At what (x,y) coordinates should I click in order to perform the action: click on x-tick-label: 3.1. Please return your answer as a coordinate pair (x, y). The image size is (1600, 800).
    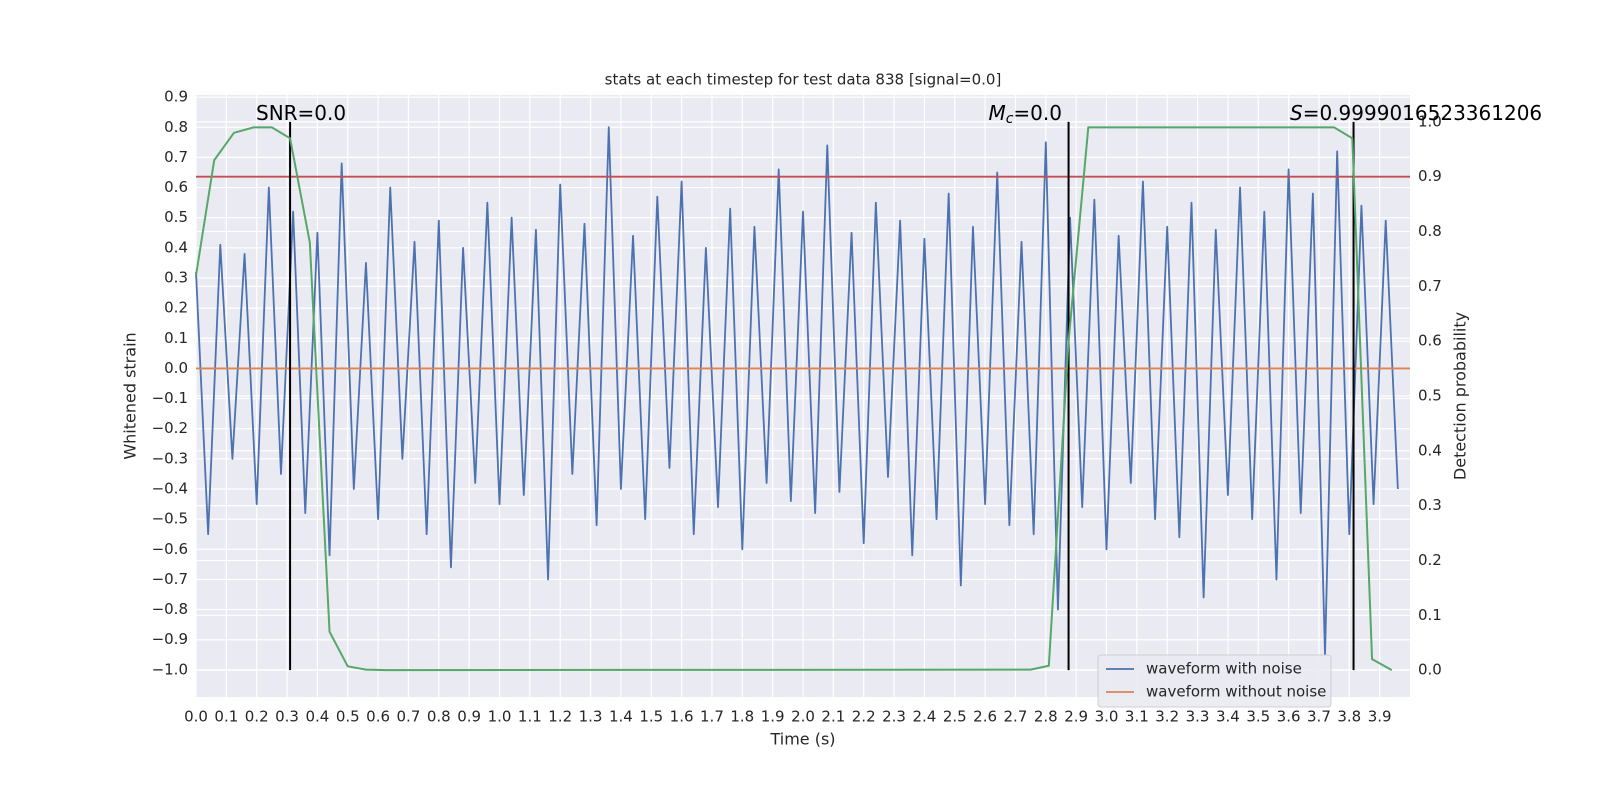
    Looking at the image, I should click on (1137, 717).